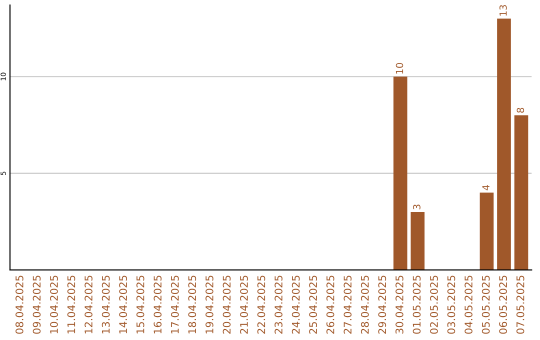  I want to click on x-tick-label: 21.04.2025, so click(244, 305).